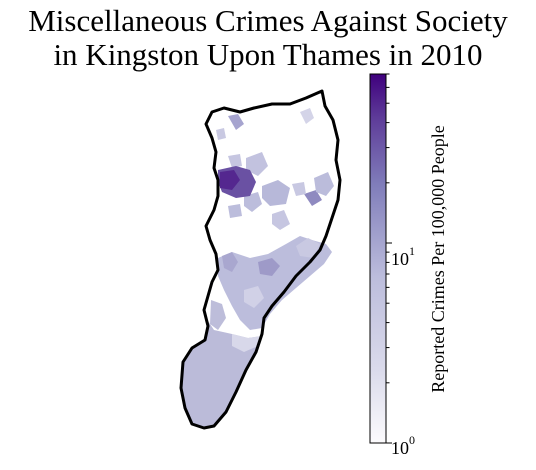  I want to click on colorbar-tick-label-1-base: 10, so click(400, 448).